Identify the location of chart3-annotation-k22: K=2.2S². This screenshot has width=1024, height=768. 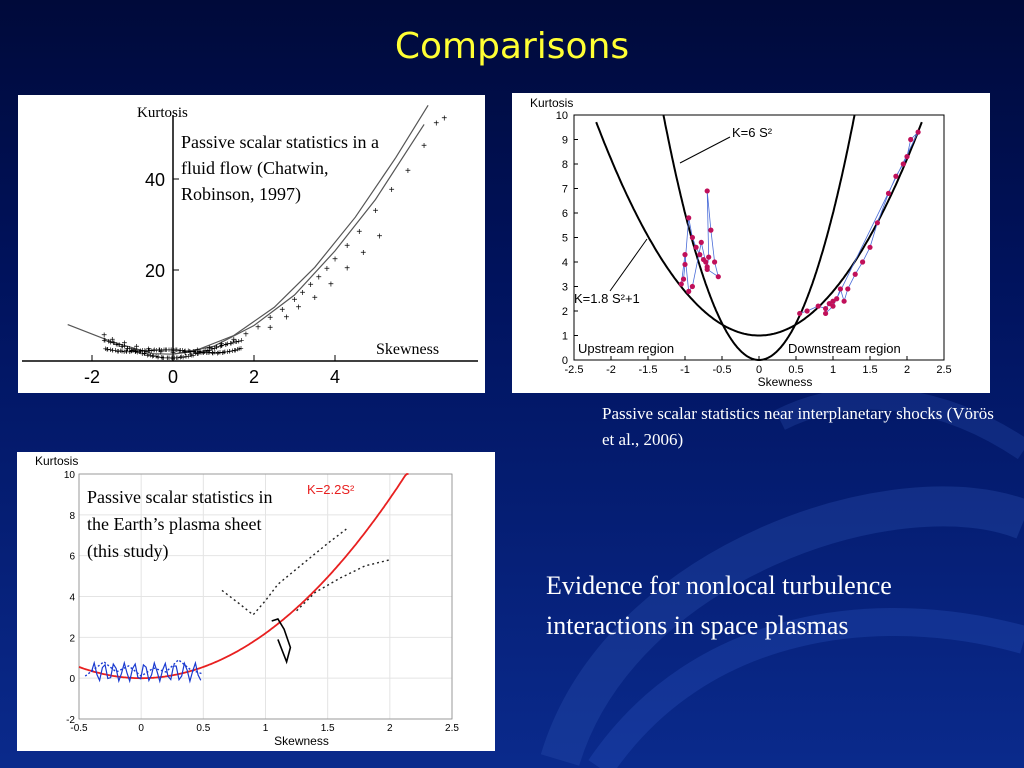
(331, 489).